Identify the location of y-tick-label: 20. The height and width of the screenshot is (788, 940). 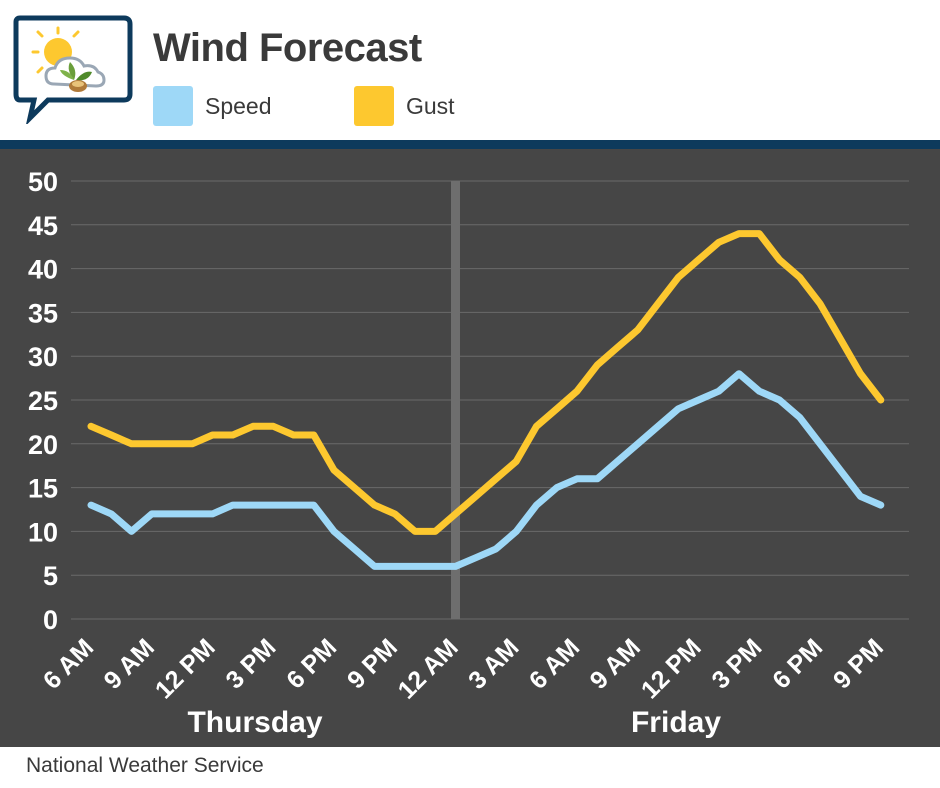
(43, 445).